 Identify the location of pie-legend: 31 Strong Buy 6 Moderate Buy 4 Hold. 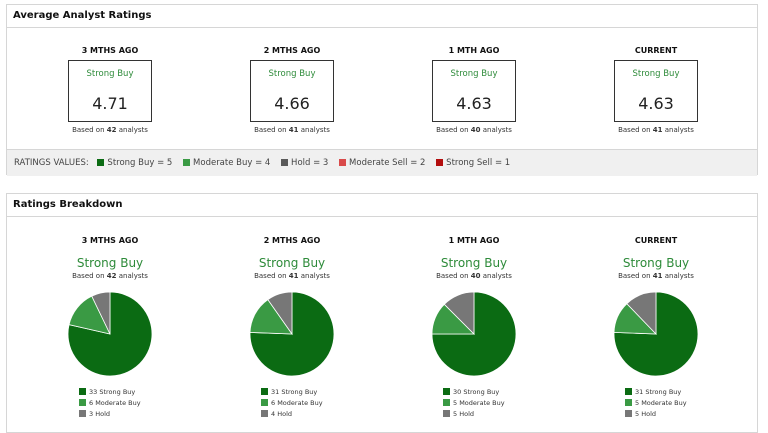
(292, 403).